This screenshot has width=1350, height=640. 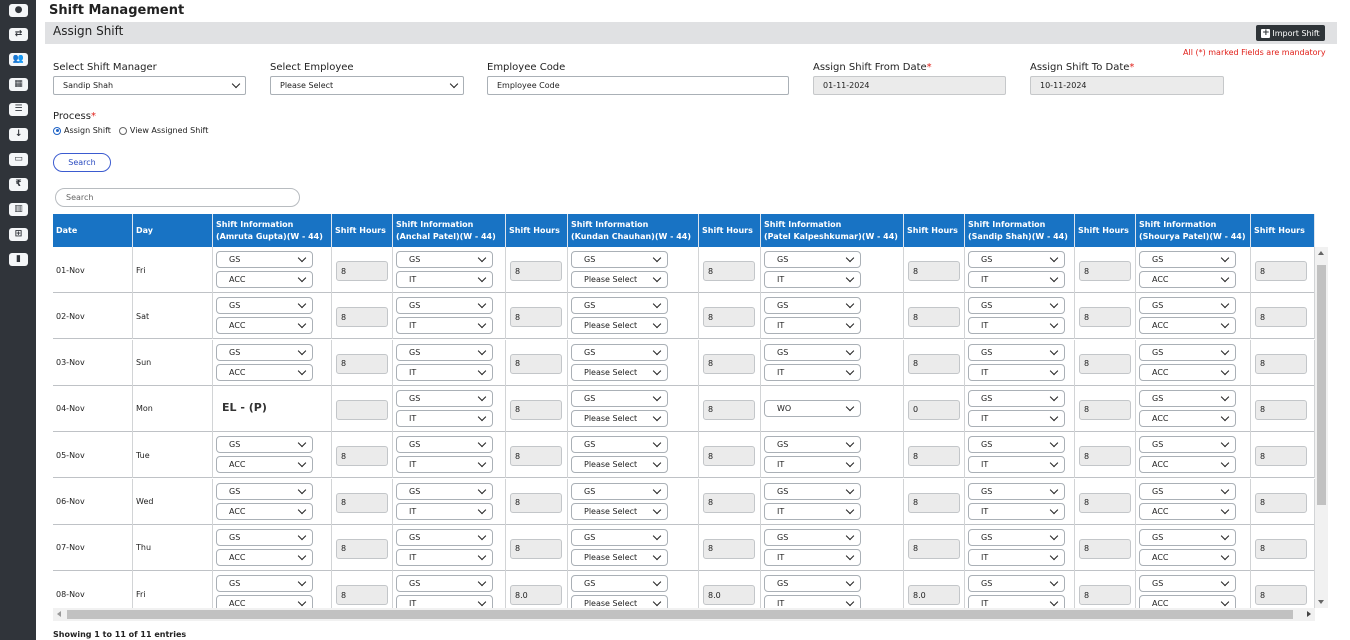 I want to click on from-date-field: 01-11-2024, so click(x=909, y=85).